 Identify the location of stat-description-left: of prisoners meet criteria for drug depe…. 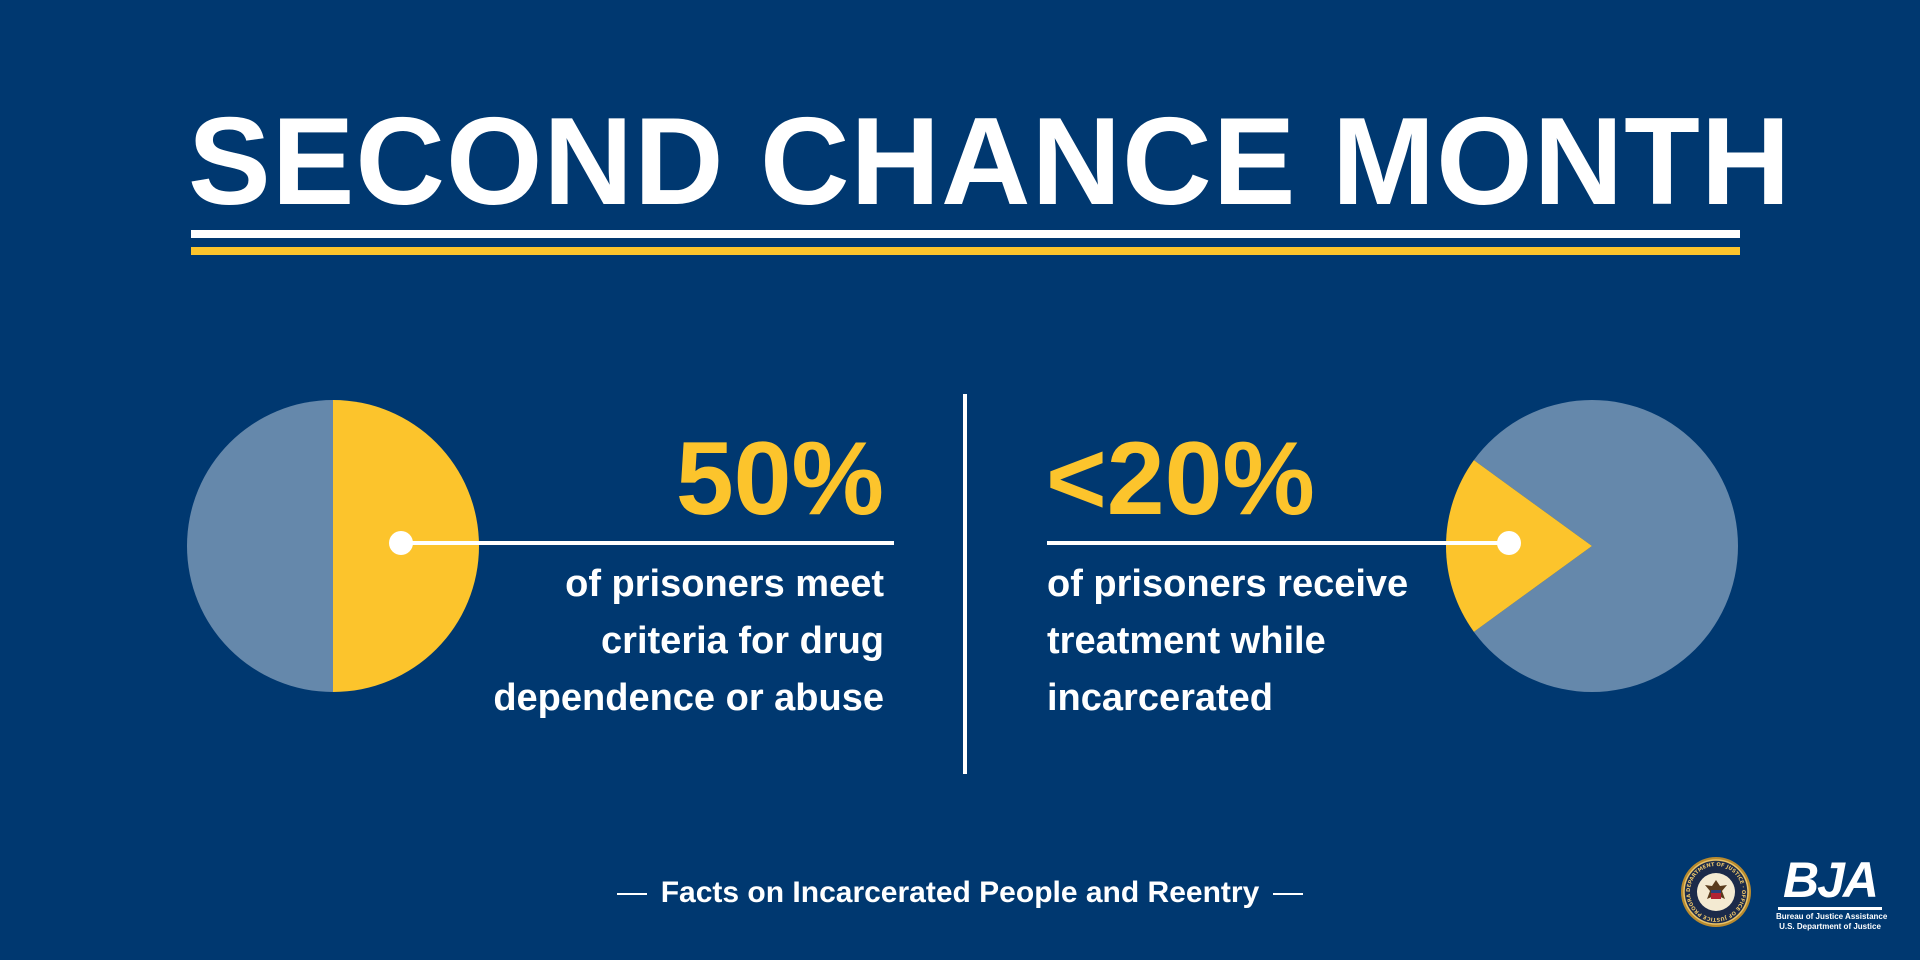
(688, 641).